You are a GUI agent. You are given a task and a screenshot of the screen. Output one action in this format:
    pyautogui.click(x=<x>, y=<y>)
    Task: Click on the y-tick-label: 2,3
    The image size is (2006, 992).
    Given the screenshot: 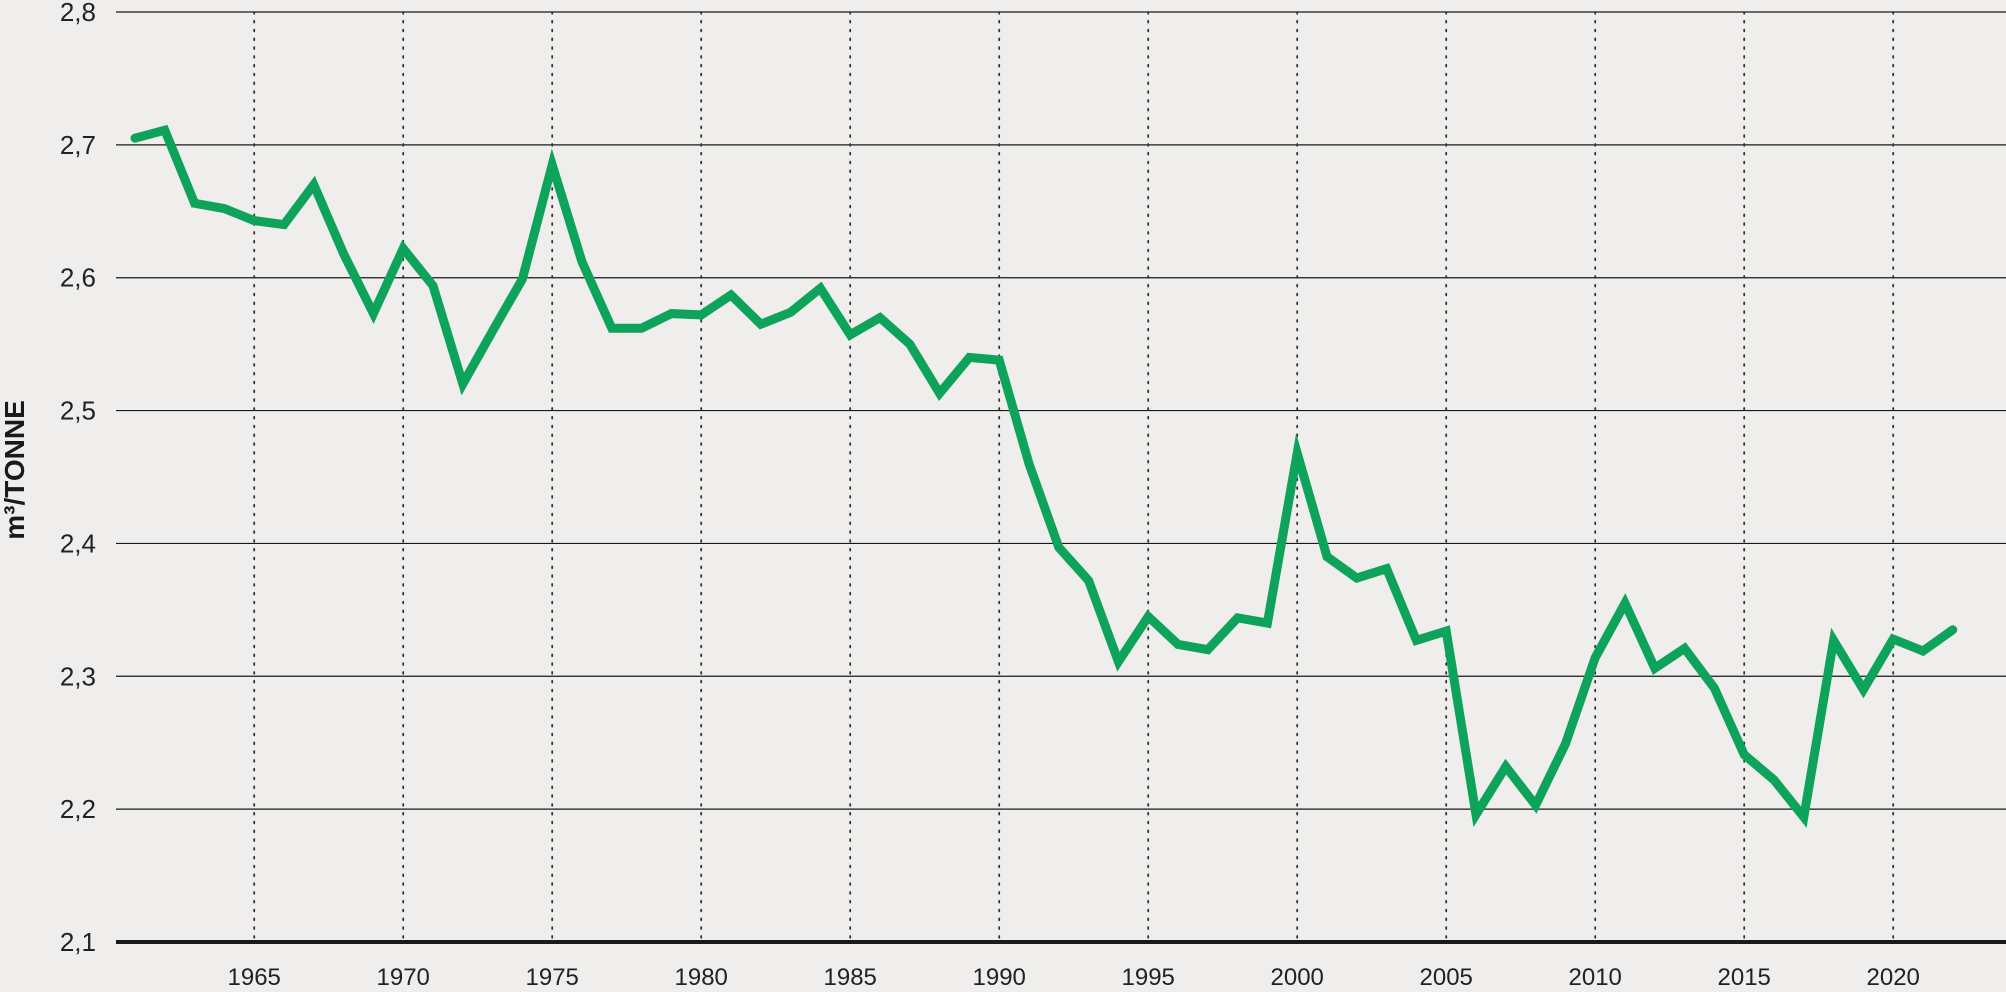 What is the action you would take?
    pyautogui.click(x=78, y=676)
    